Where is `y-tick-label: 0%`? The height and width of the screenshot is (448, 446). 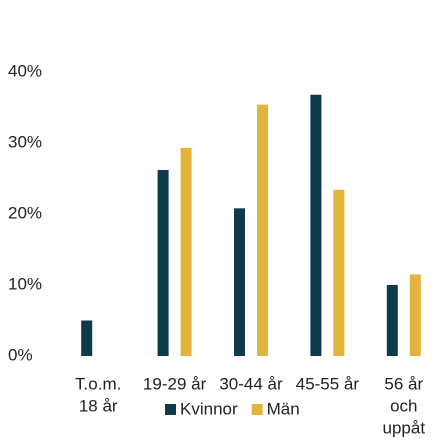 y-tick-label: 0% is located at coordinates (20, 354).